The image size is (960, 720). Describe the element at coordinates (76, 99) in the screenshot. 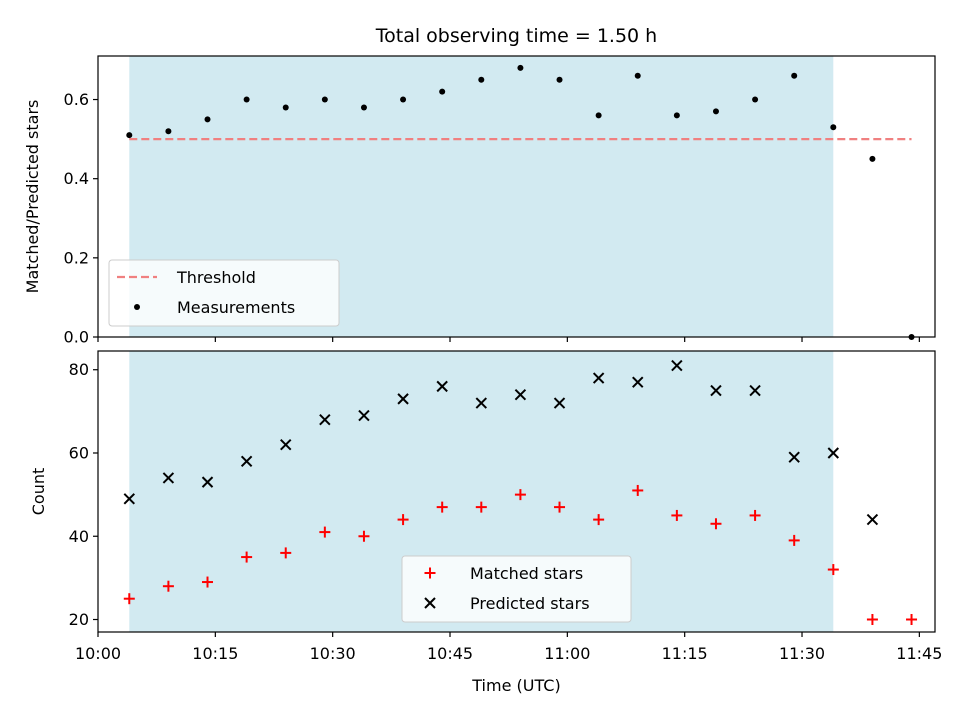

I see `top-y-tick-label: 0.6` at that location.